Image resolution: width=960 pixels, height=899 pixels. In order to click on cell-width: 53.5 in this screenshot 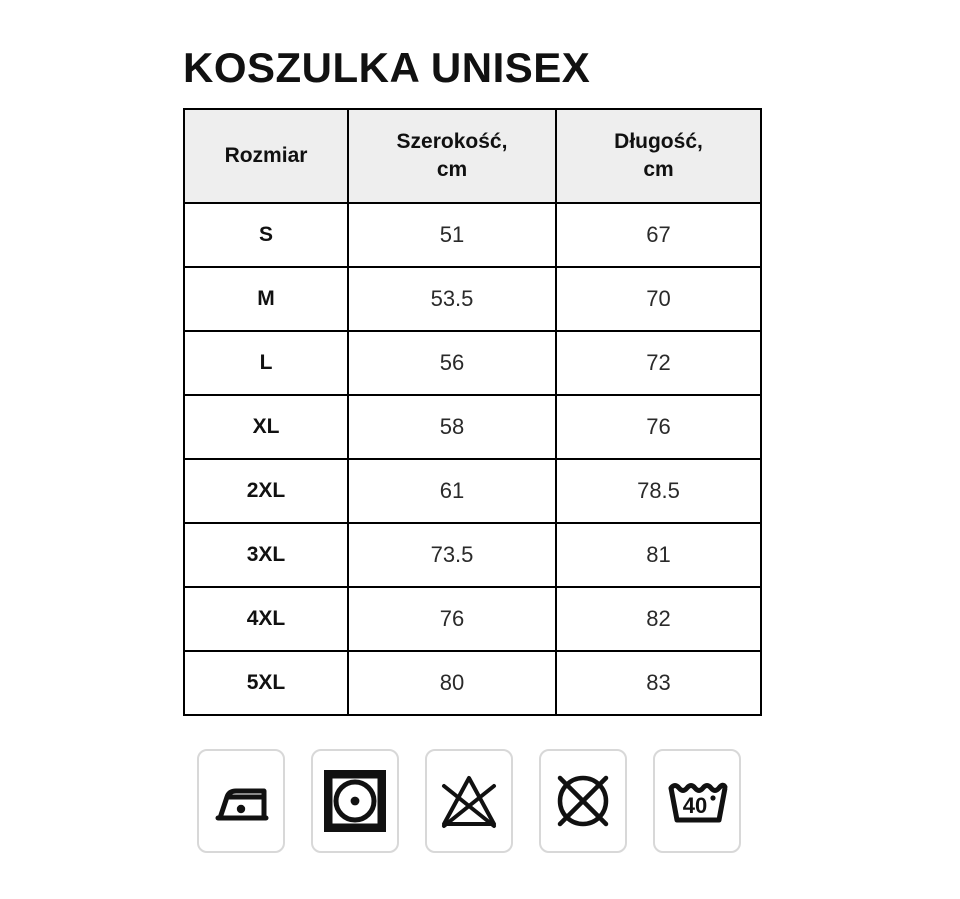, I will do `click(452, 299)`.